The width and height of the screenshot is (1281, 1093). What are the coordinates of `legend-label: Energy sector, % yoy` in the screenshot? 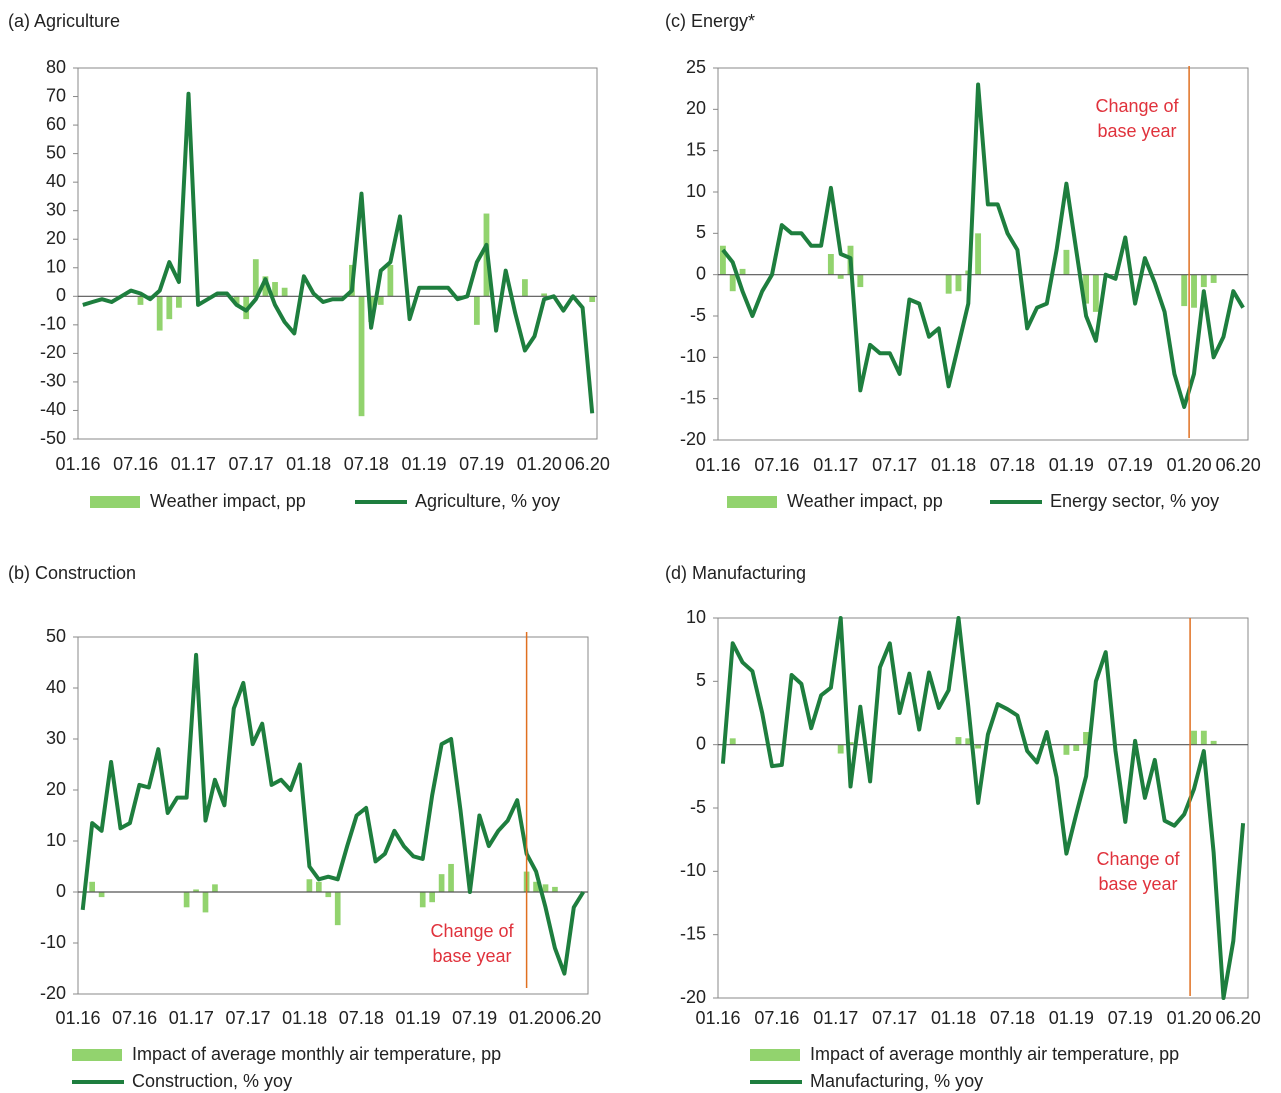 It's located at (1134, 501).